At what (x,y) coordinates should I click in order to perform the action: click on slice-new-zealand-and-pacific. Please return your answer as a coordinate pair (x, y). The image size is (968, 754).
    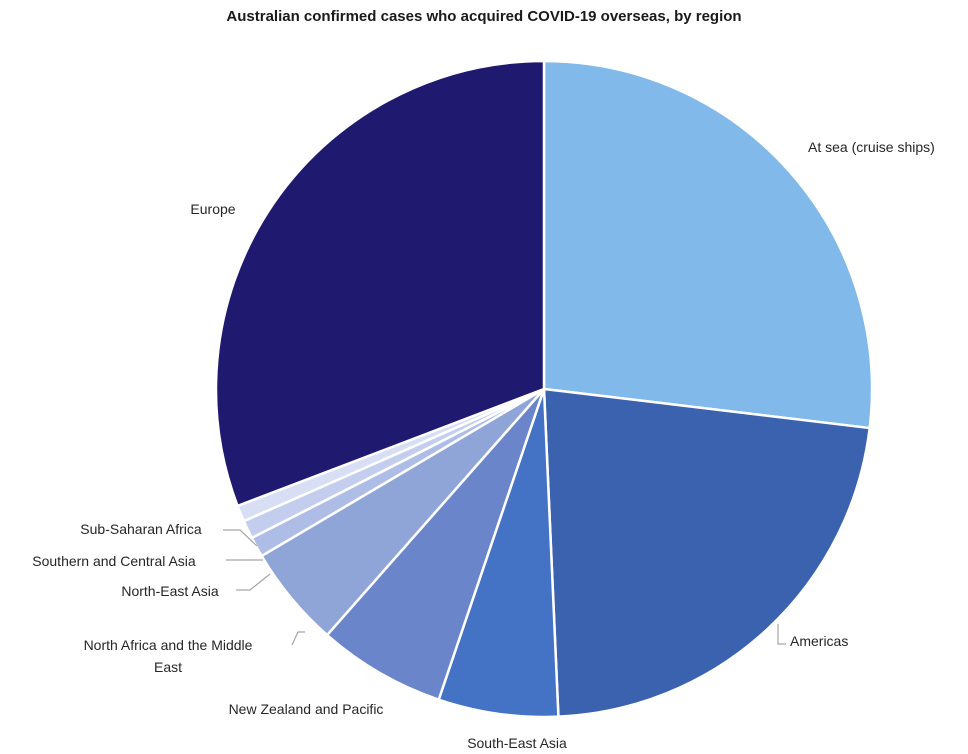
    Looking at the image, I should click on (435, 544).